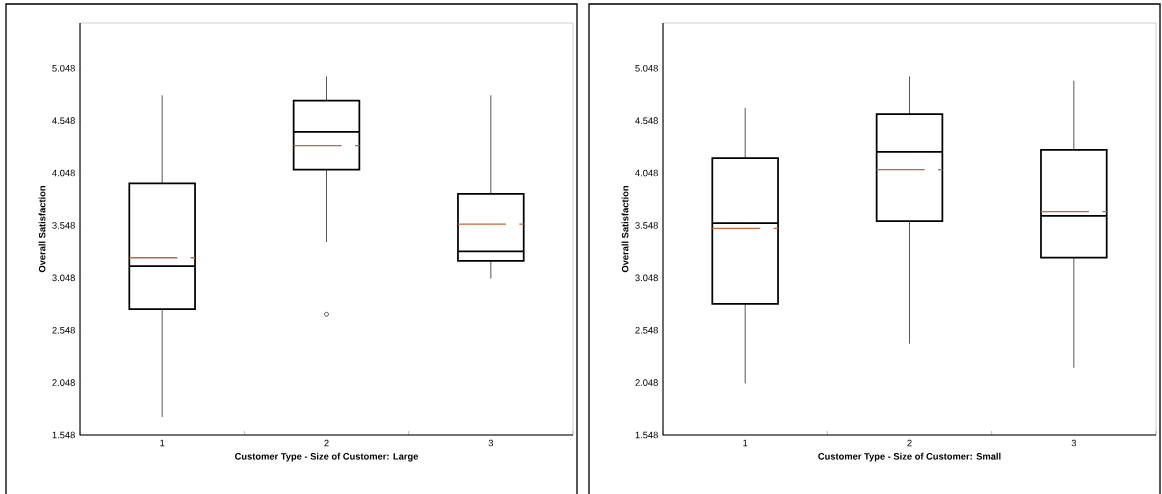 The width and height of the screenshot is (1162, 494). I want to click on x-axis-title: Customer Type - Size of Customer: Large, so click(327, 457).